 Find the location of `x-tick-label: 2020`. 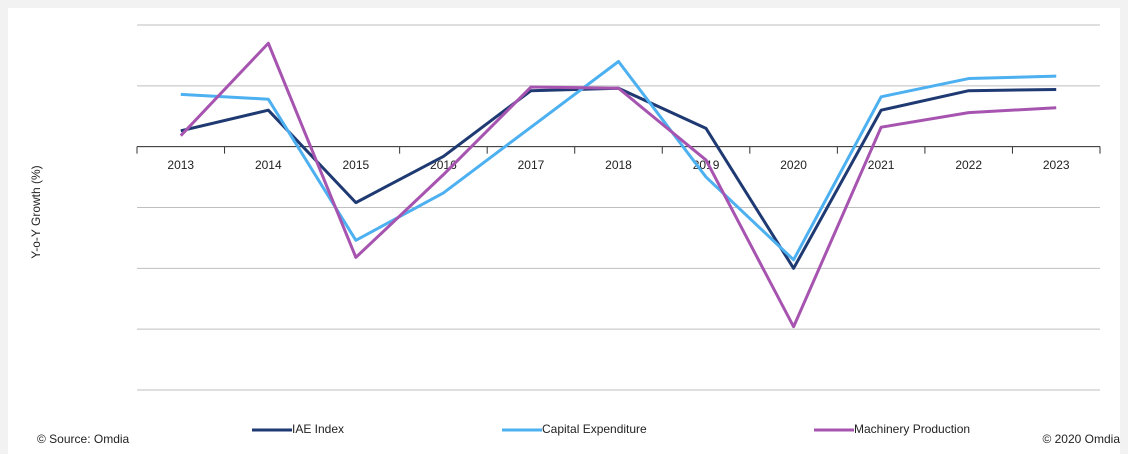

x-tick-label: 2020 is located at coordinates (793, 165).